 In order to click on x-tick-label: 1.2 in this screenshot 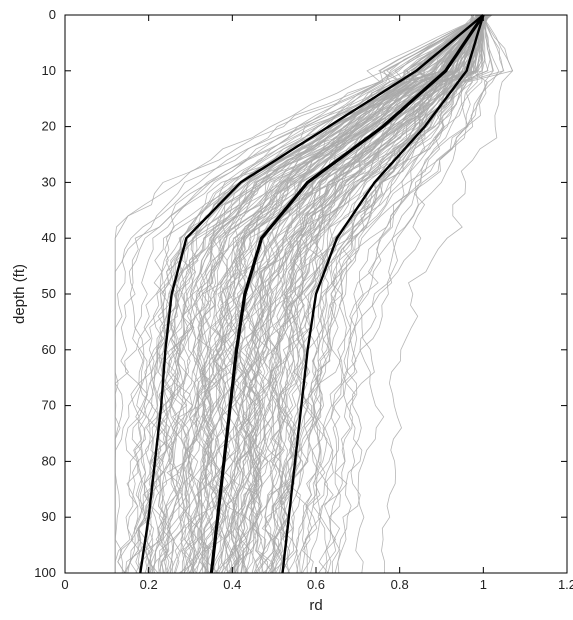, I will do `click(565, 584)`.